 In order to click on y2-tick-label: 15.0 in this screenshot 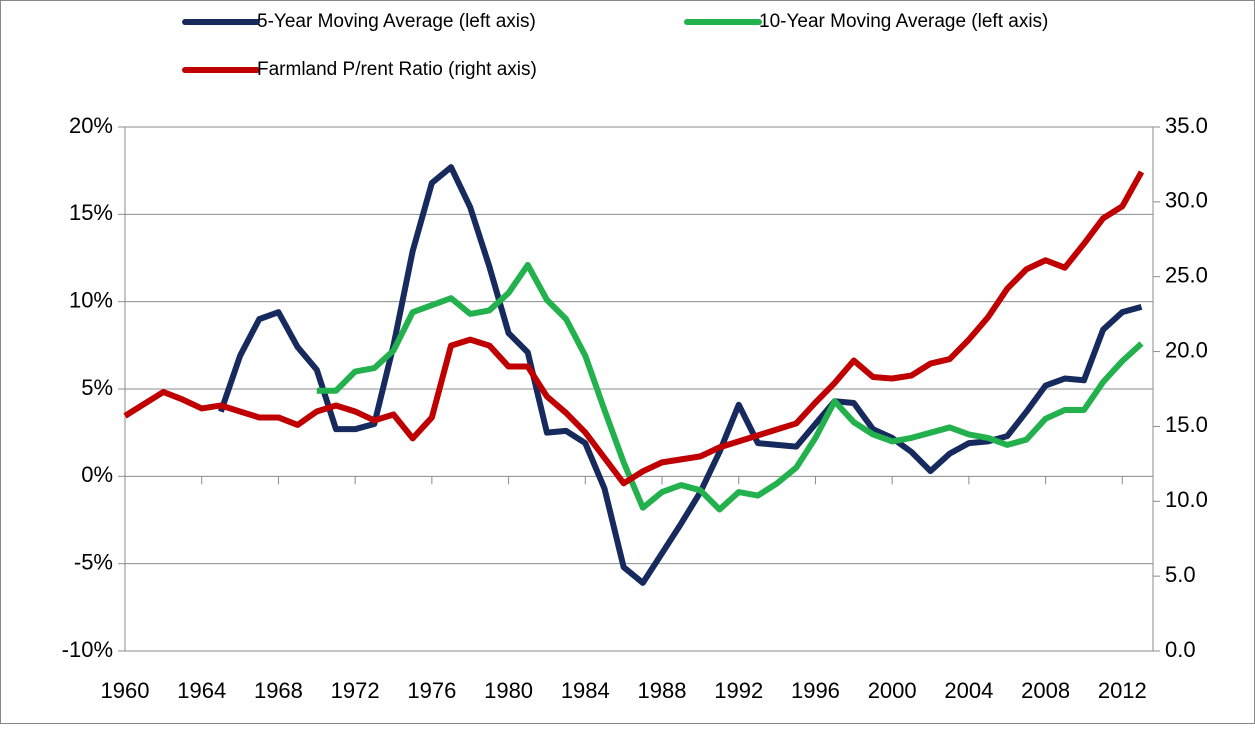, I will do `click(1186, 424)`.